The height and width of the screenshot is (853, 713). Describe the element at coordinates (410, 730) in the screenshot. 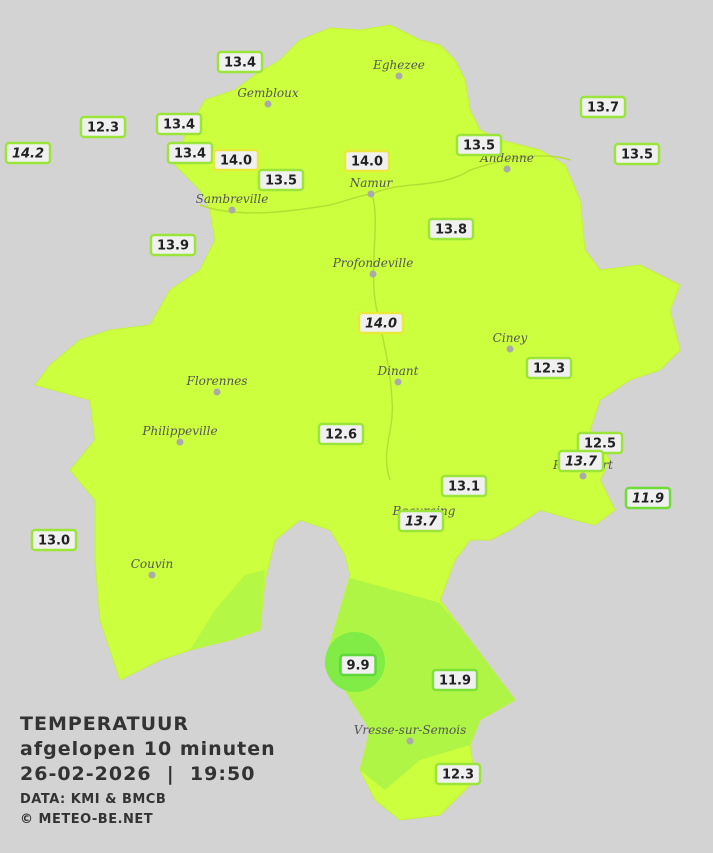

I see `town-label: Vresse-sur-Semois` at that location.